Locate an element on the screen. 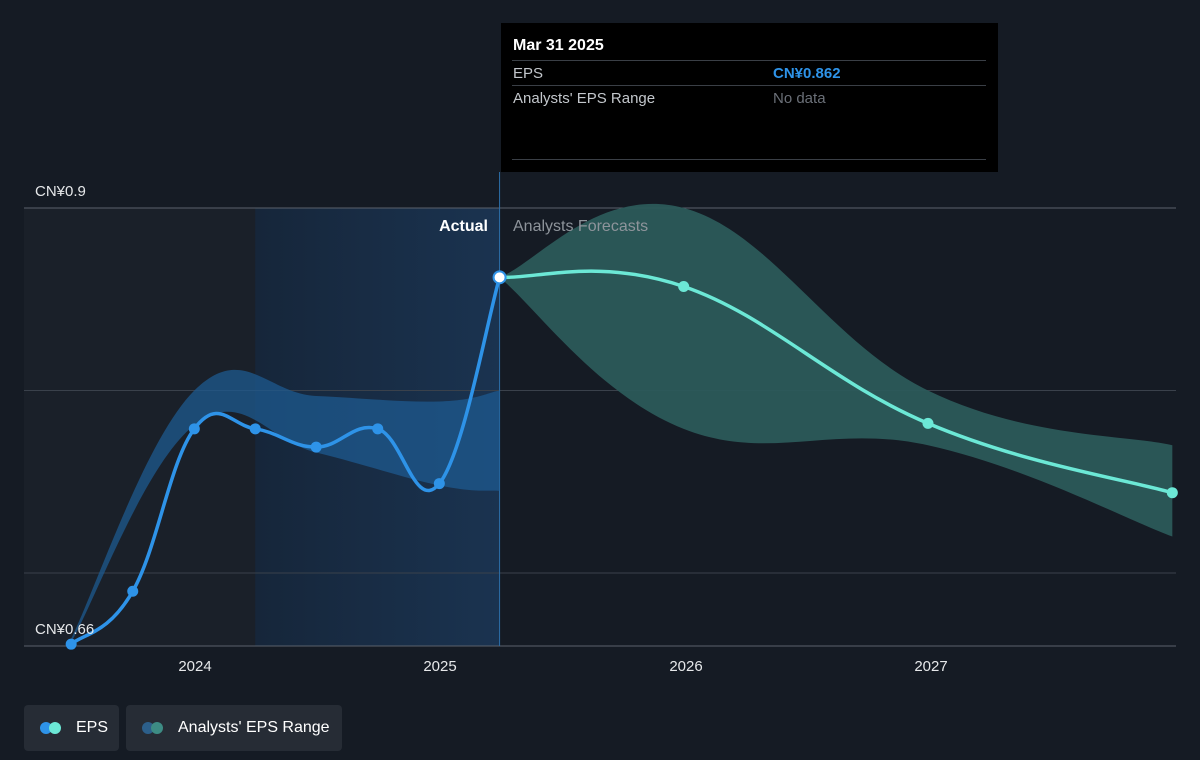  tooltip-range-label: Analysts' EPS Range is located at coordinates (584, 98).